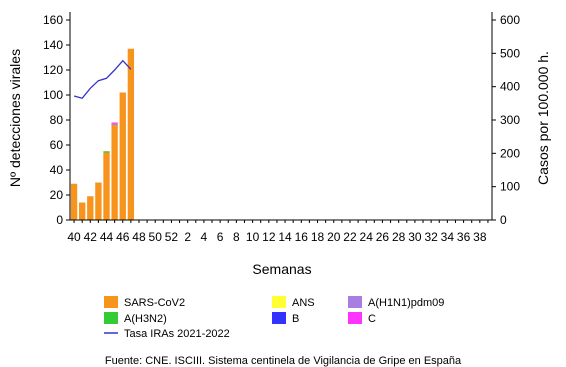 This screenshot has height=367, width=566. I want to click on y-right-tick-label: 400, so click(510, 87).